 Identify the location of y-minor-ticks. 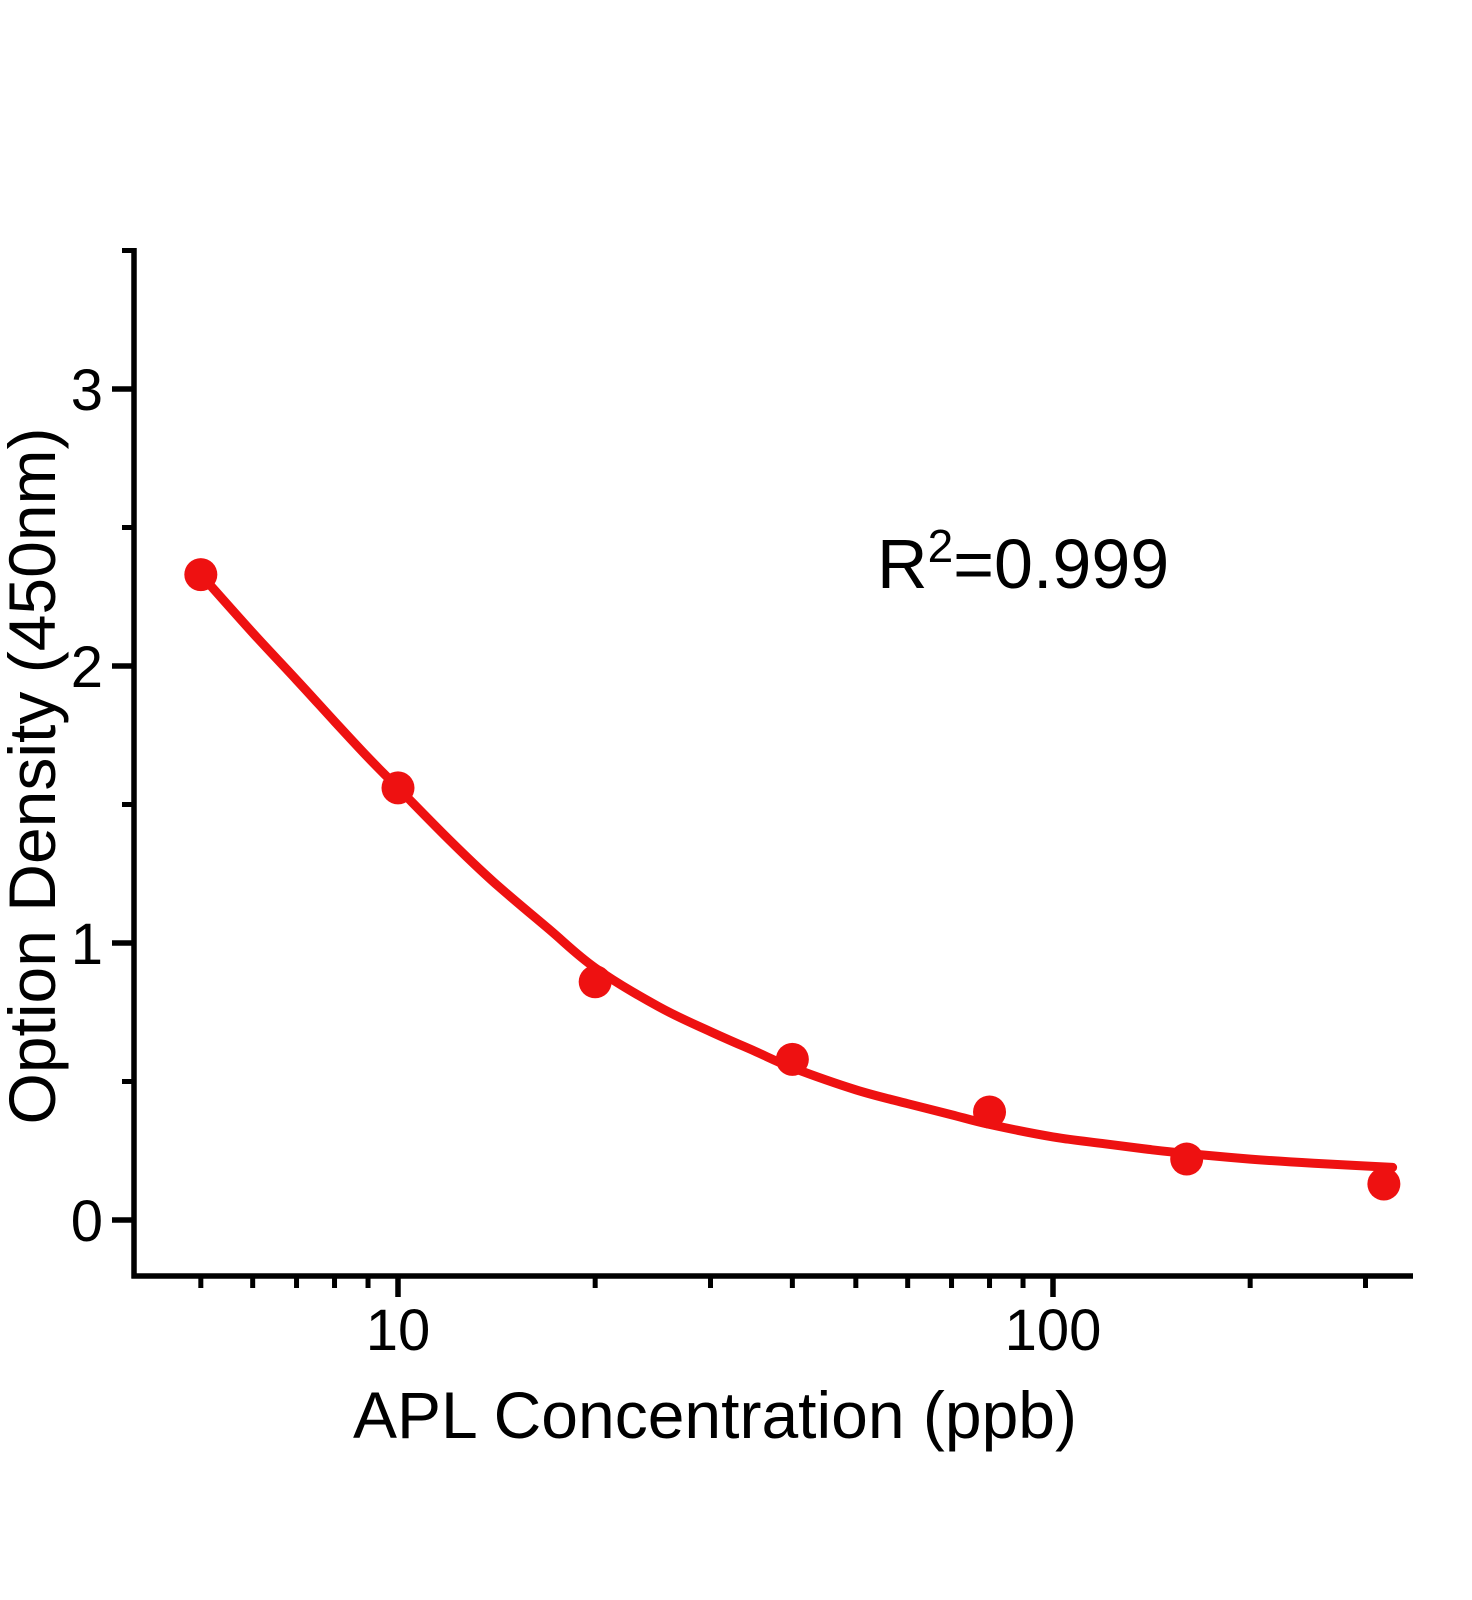
(128, 666).